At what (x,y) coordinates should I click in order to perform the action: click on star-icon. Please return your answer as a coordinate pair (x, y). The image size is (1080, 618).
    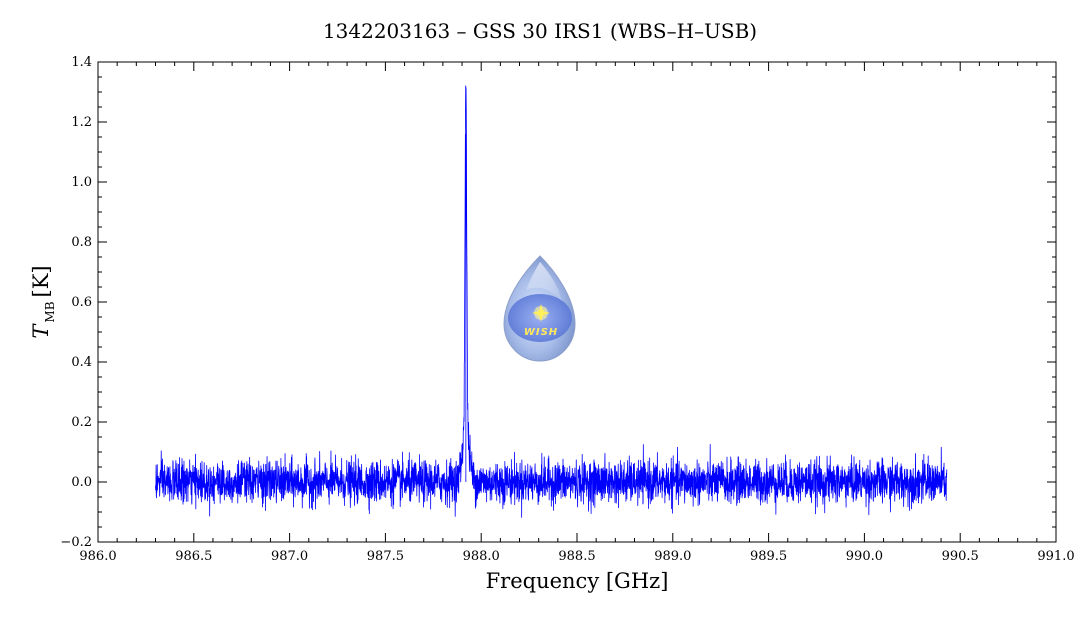
    Looking at the image, I should click on (541, 313).